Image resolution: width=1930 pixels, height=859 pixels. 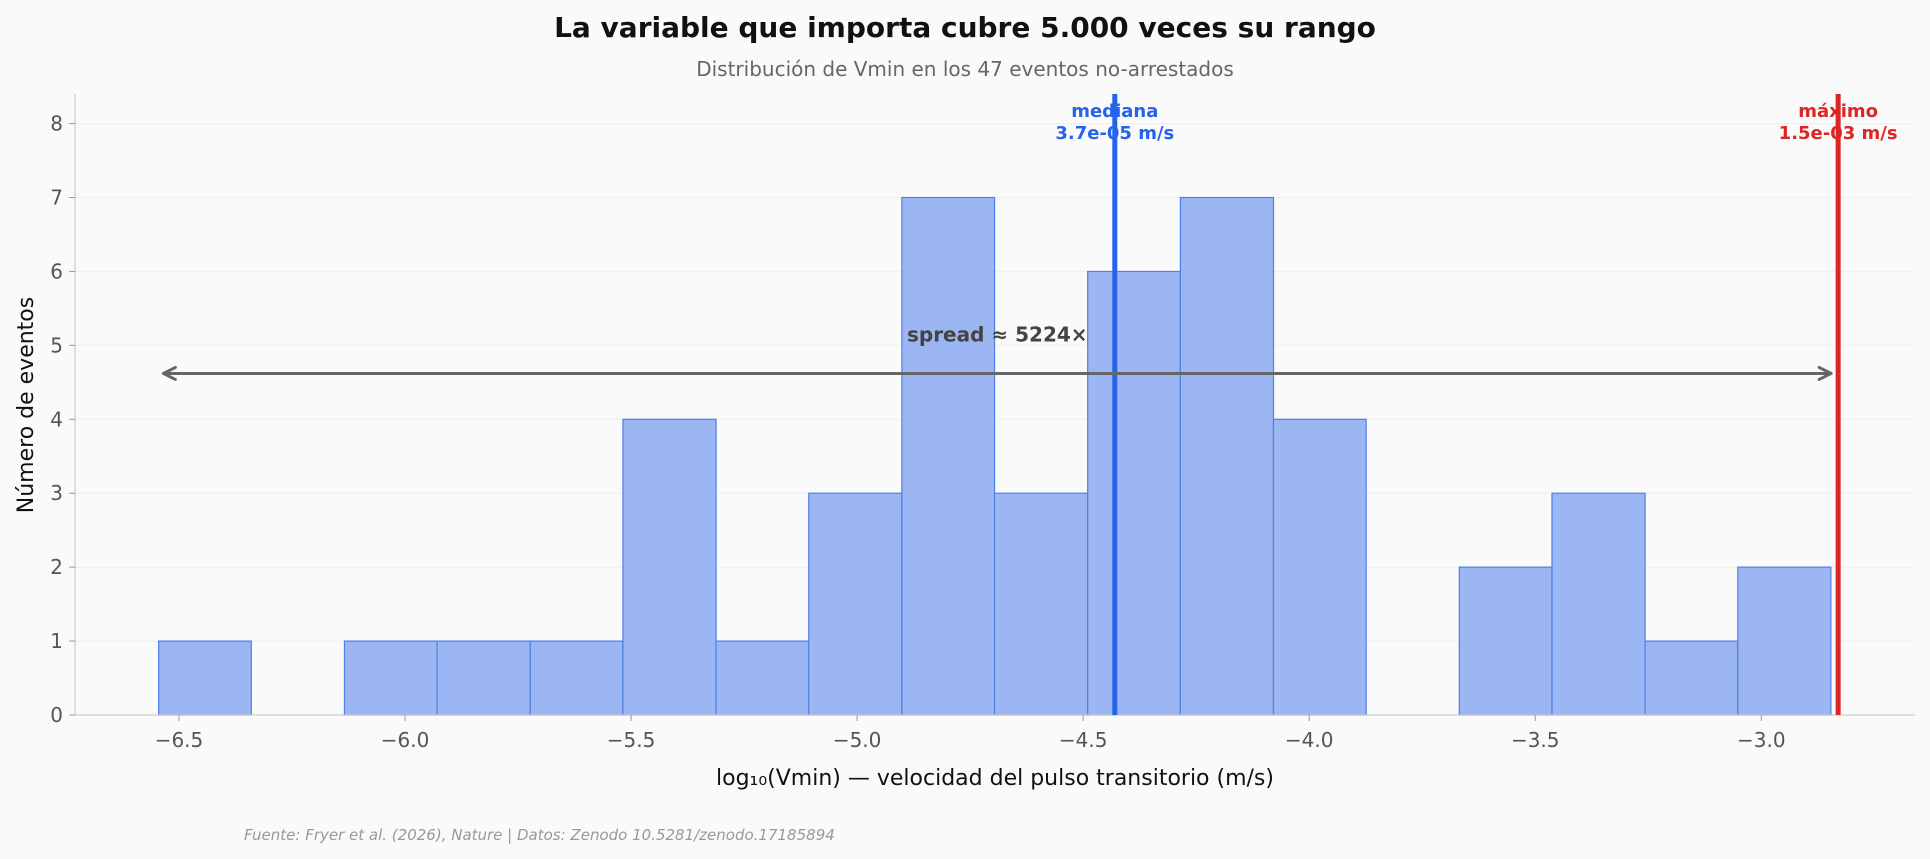 What do you see at coordinates (405, 740) in the screenshot?
I see `x-tick-label: −6.0` at bounding box center [405, 740].